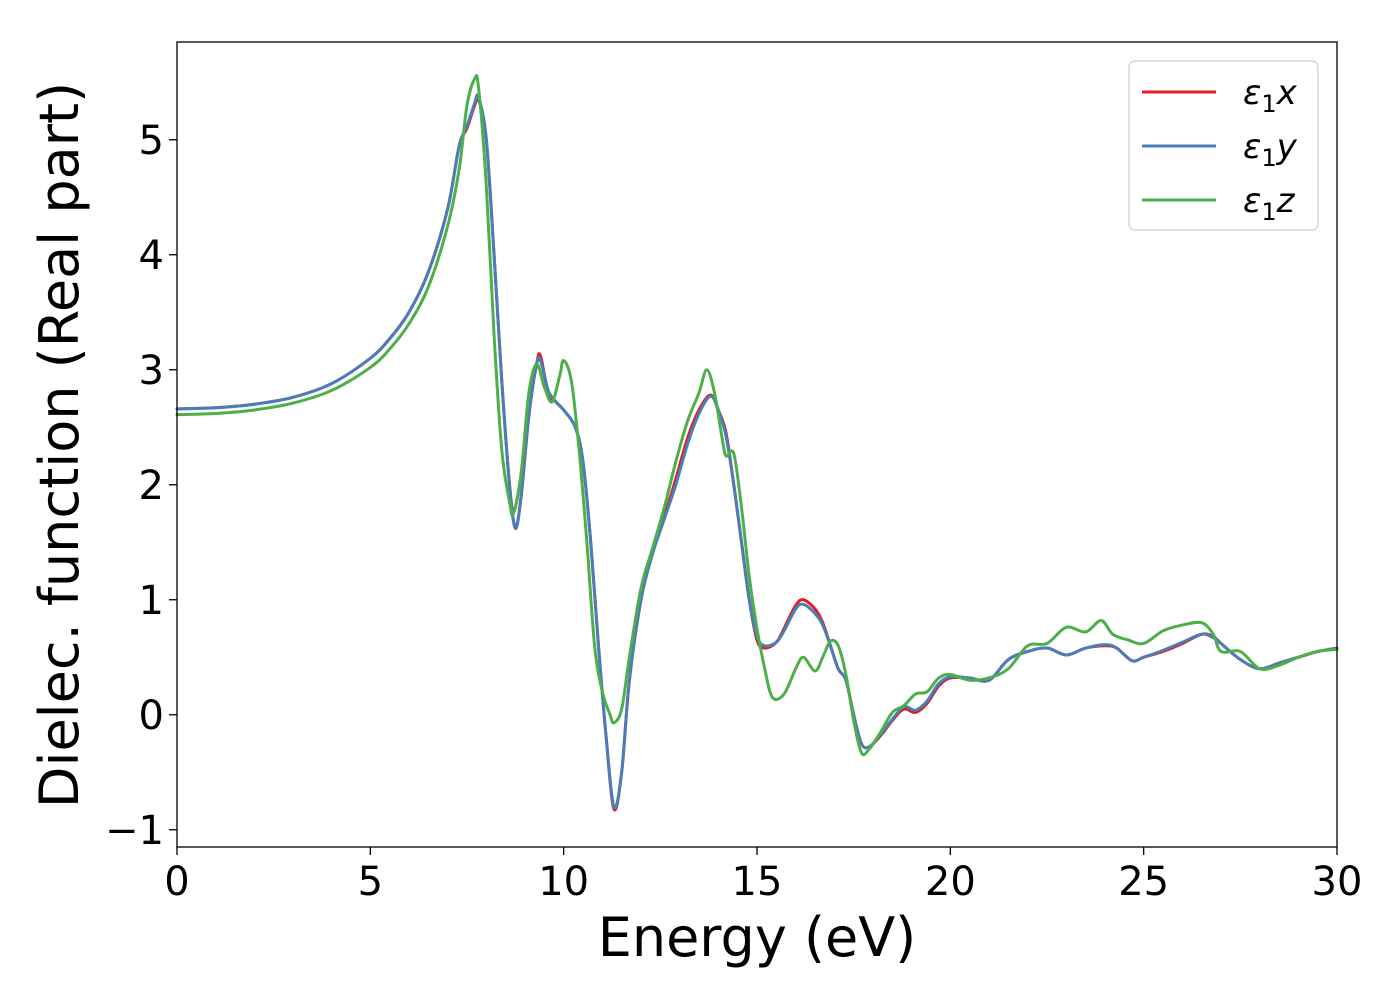 Image resolution: width=1400 pixels, height=1000 pixels. Describe the element at coordinates (757, 937) in the screenshot. I see `x-axis-label: Energy (eV)` at that location.